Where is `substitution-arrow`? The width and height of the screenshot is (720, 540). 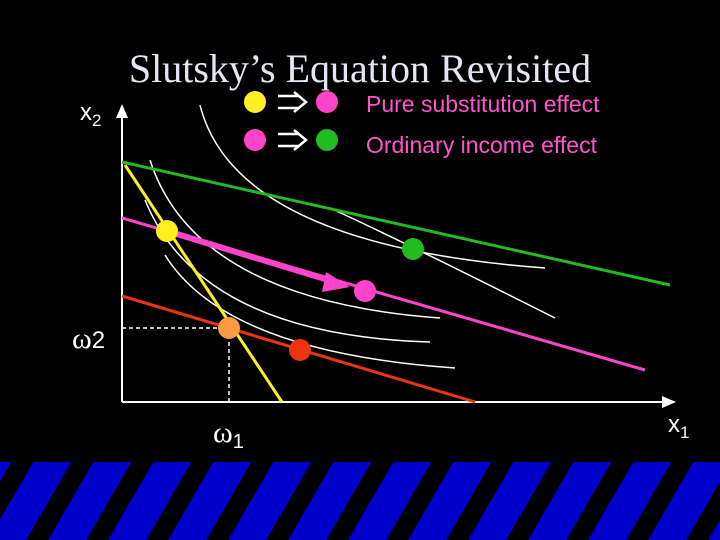 substitution-arrow is located at coordinates (251, 256).